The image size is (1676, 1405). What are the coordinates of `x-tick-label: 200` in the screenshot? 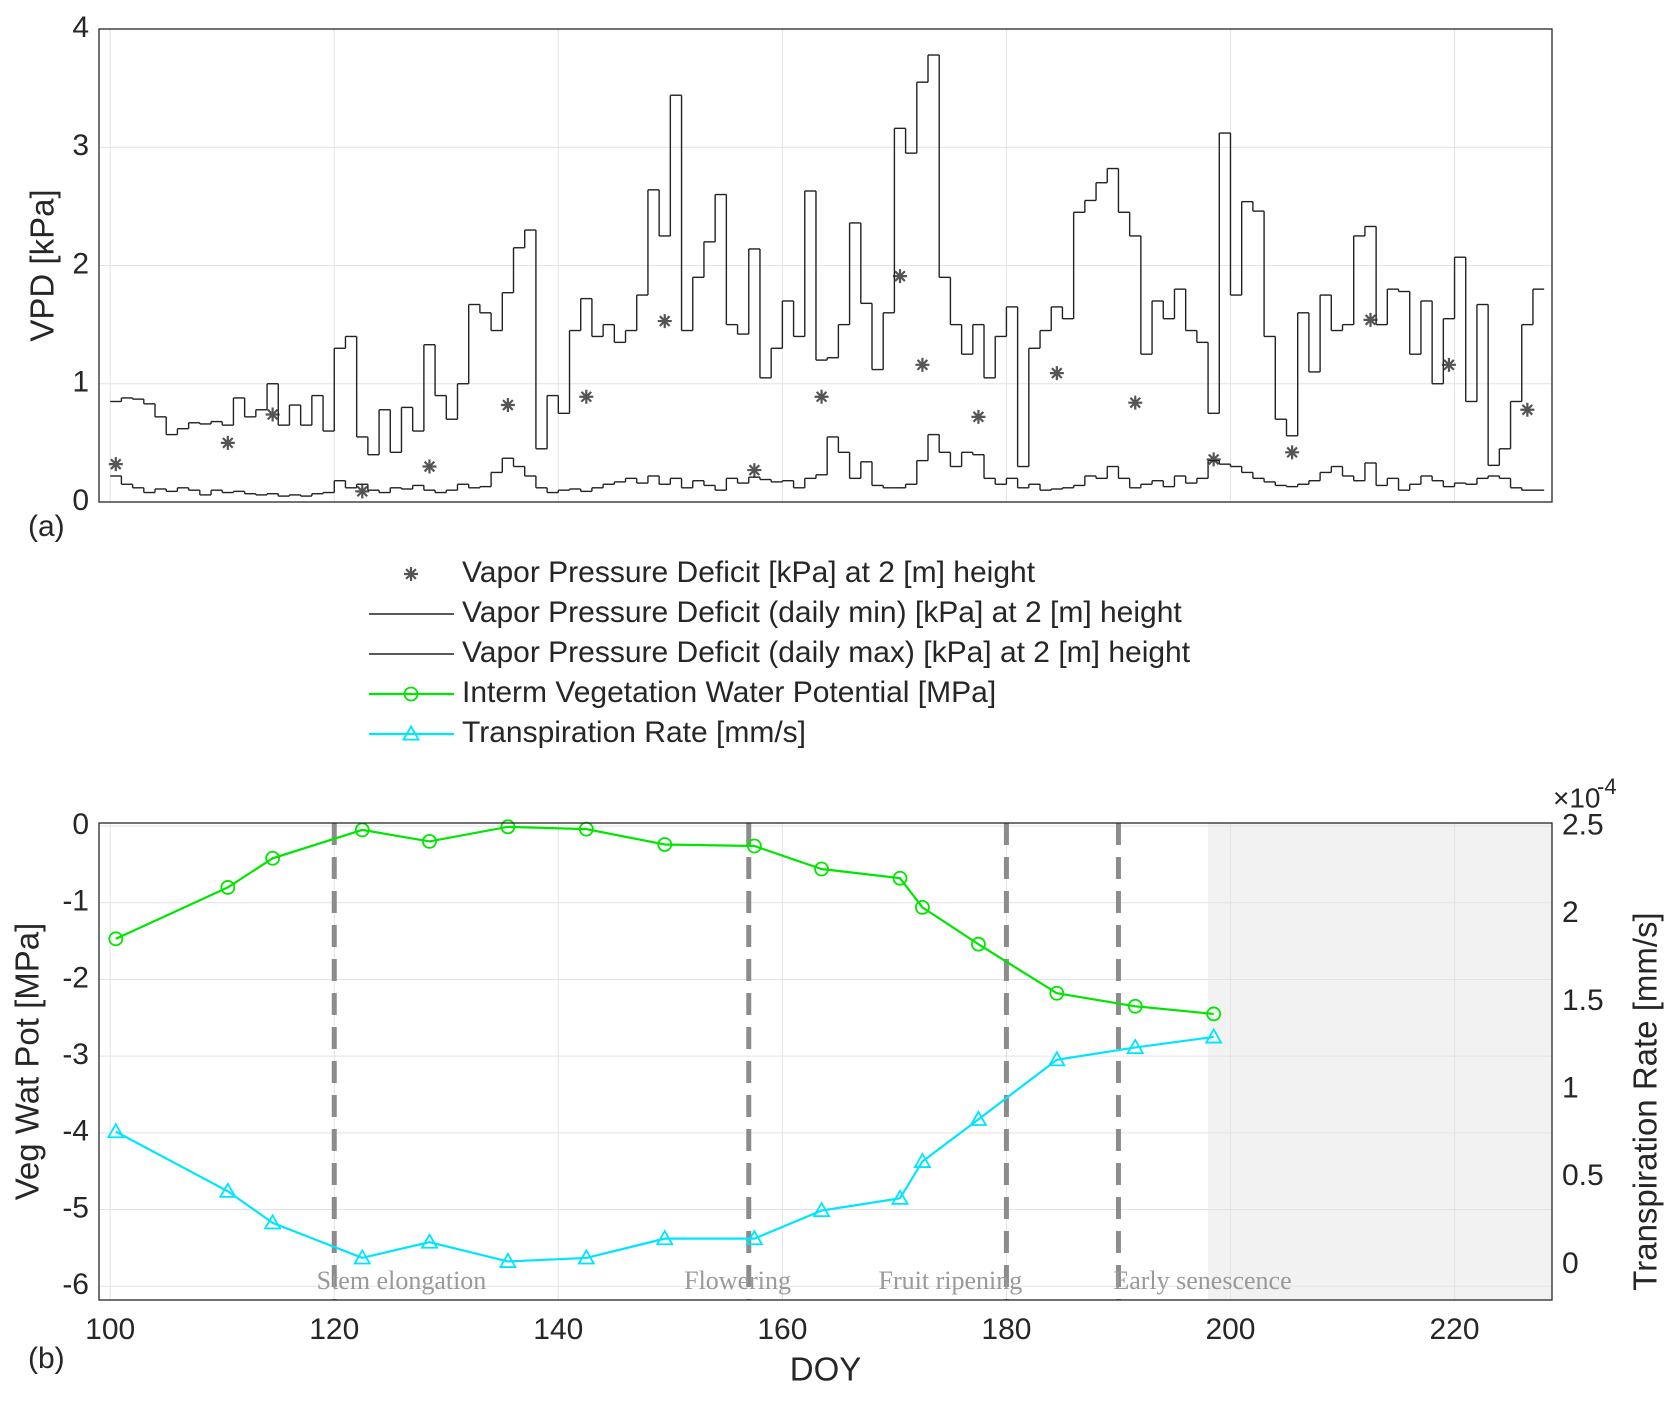 It's located at (1230, 1329).